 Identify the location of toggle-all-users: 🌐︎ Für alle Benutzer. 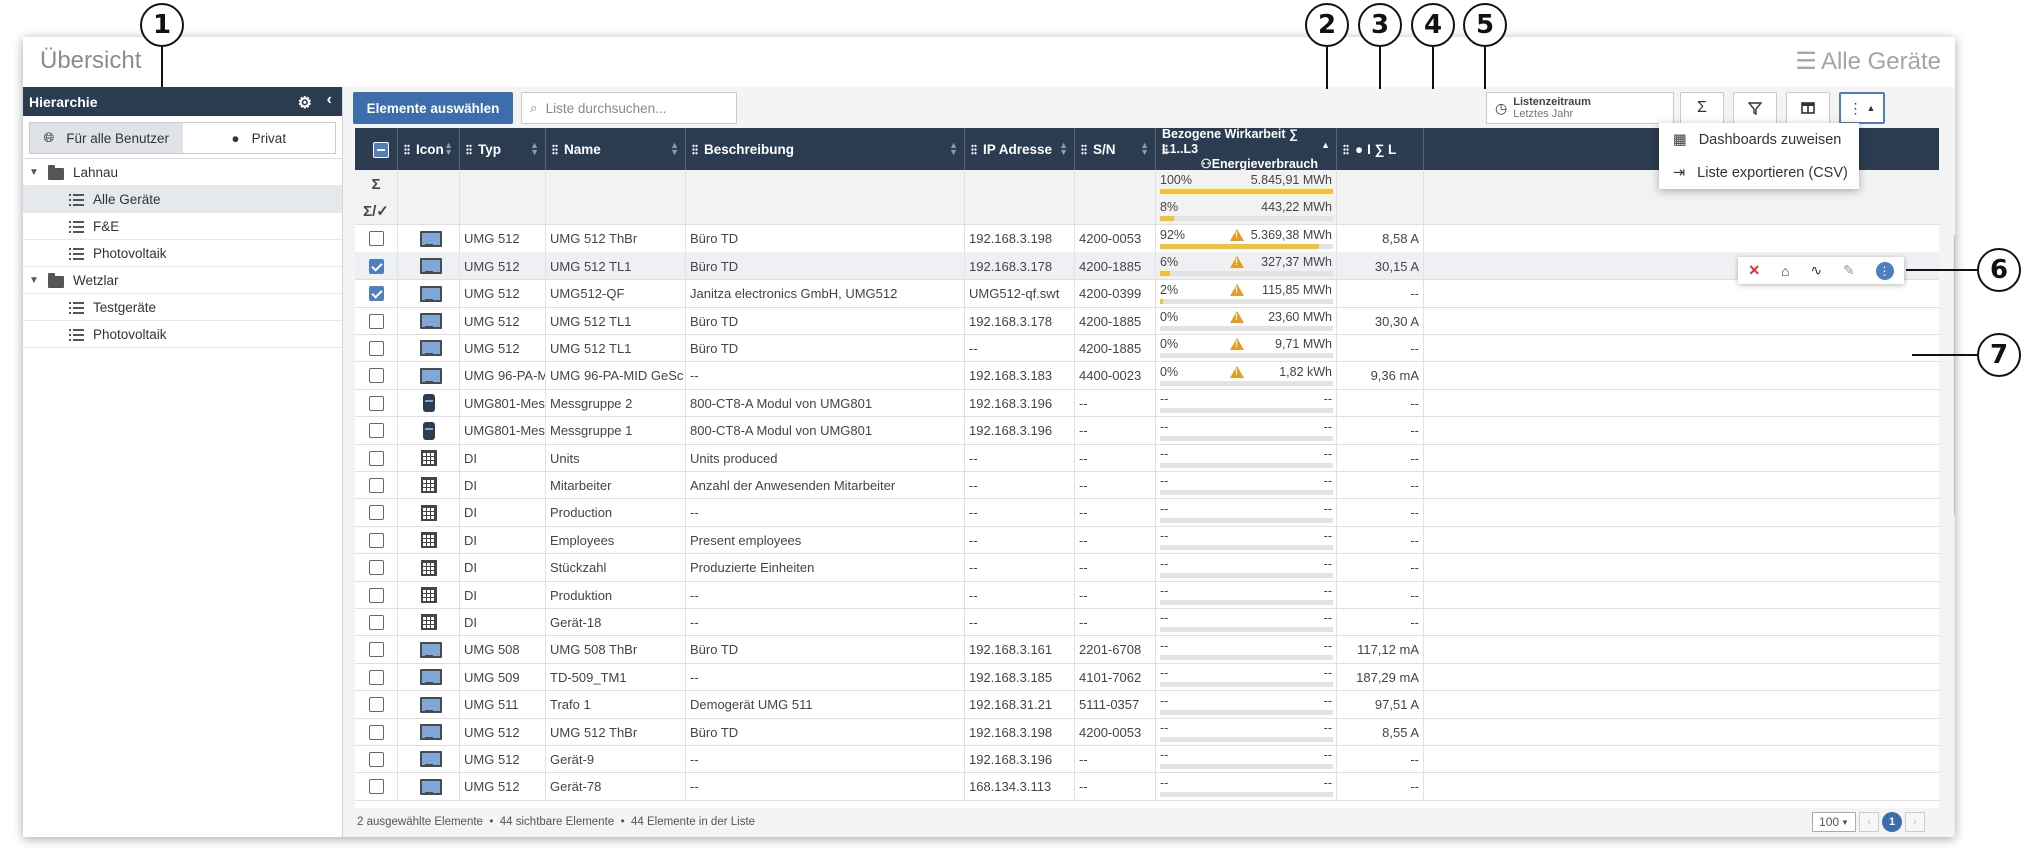
(106, 138).